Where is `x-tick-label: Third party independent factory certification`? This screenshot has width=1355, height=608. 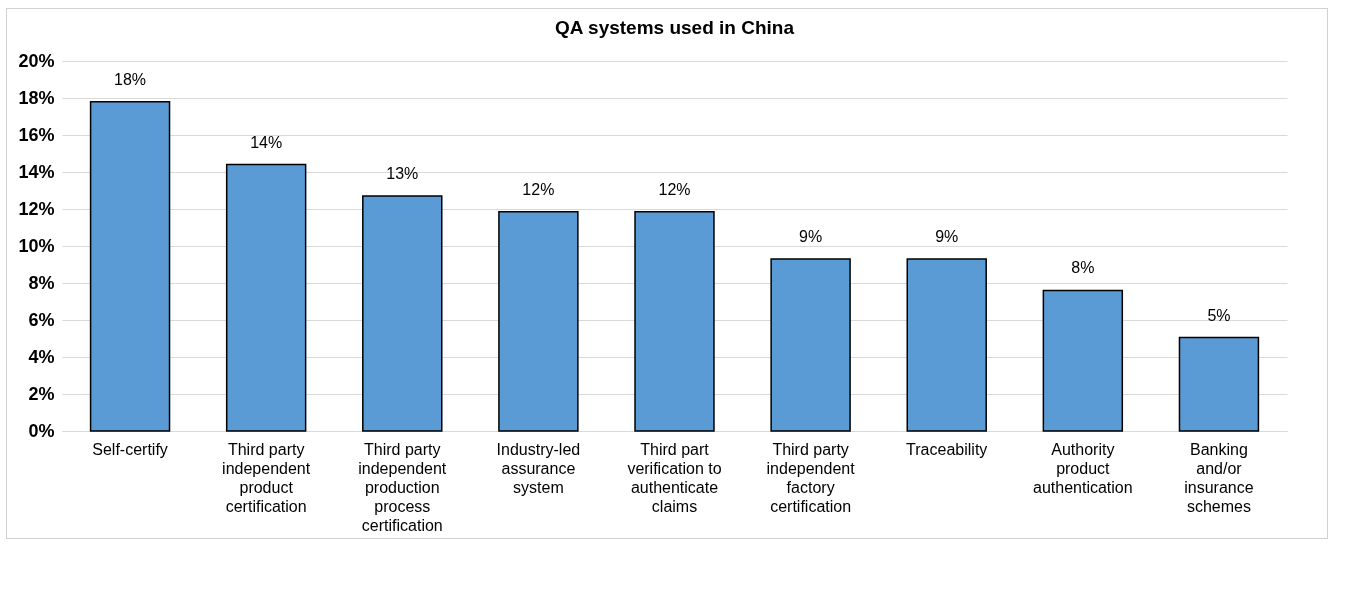 x-tick-label: Third party independent factory certification is located at coordinates (811, 477).